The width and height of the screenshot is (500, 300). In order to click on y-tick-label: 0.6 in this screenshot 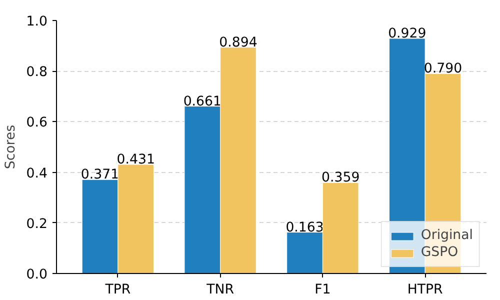, I will do `click(37, 123)`.